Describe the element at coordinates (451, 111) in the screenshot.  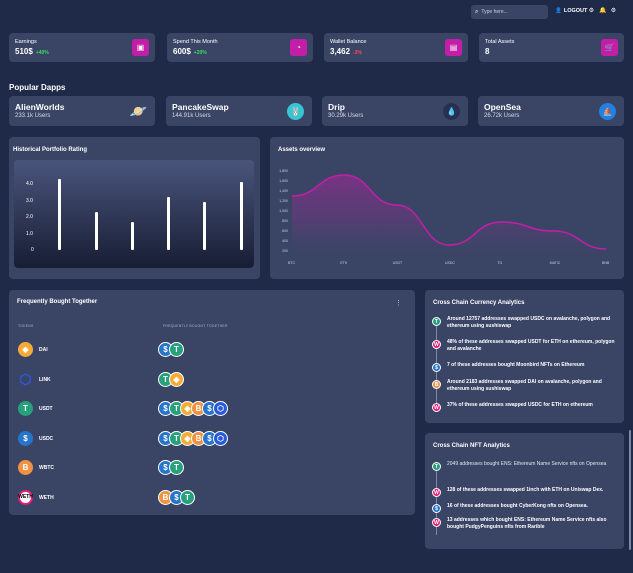
I see `drop-icon: 💧` at that location.